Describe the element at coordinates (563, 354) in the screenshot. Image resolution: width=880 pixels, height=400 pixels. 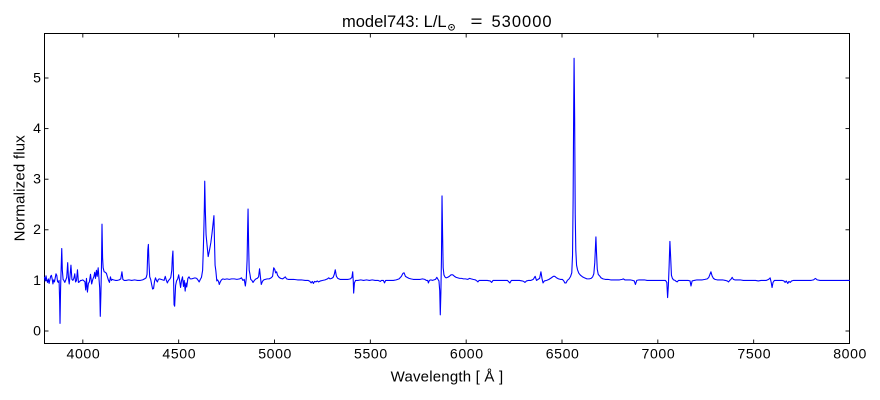
I see `svg-text: 6500` at that location.